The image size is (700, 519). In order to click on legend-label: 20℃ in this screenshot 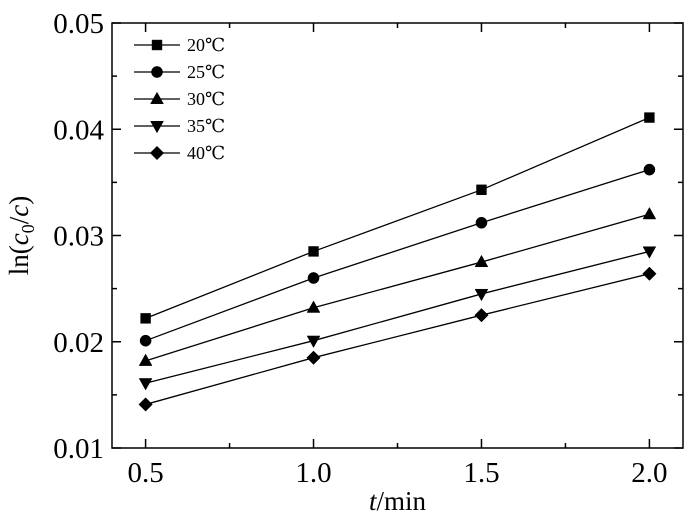, I will do `click(206, 45)`.